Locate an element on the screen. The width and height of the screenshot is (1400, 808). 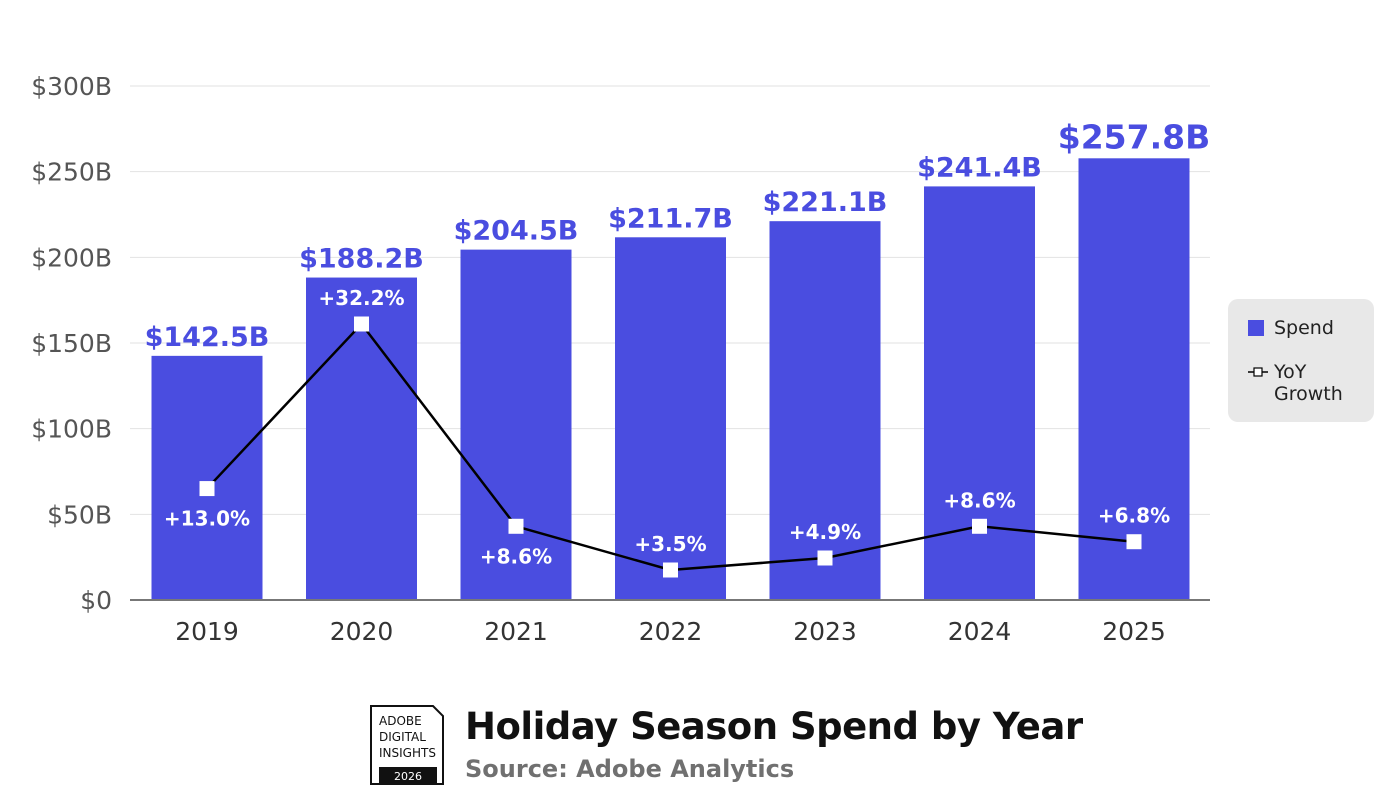
bar-value-label: $188.2B is located at coordinates (361, 259).